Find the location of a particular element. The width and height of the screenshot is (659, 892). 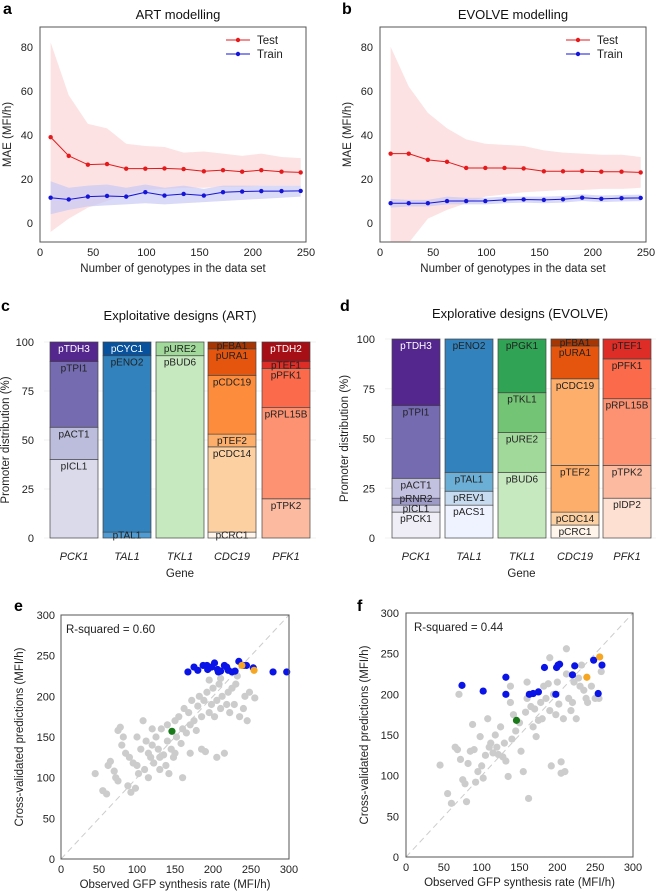

segment-label: pTDH3 is located at coordinates (416, 346).